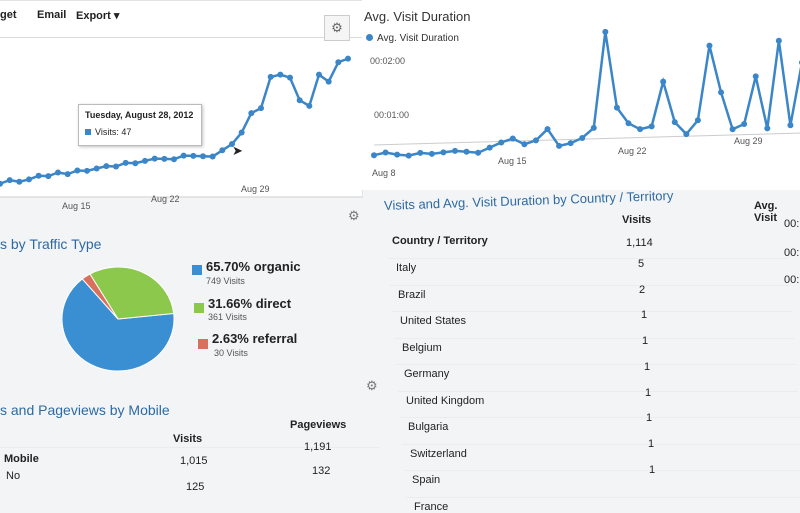 The width and height of the screenshot is (800, 513). What do you see at coordinates (100, 296) in the screenshot?
I see `referral-slice` at bounding box center [100, 296].